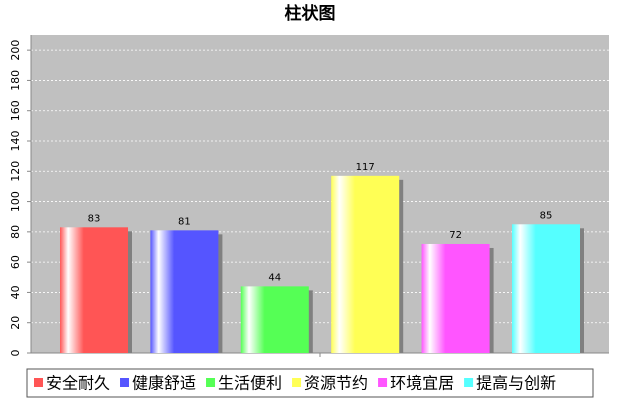  Describe the element at coordinates (15, 50) in the screenshot. I see `y-tick-label: 200` at that location.